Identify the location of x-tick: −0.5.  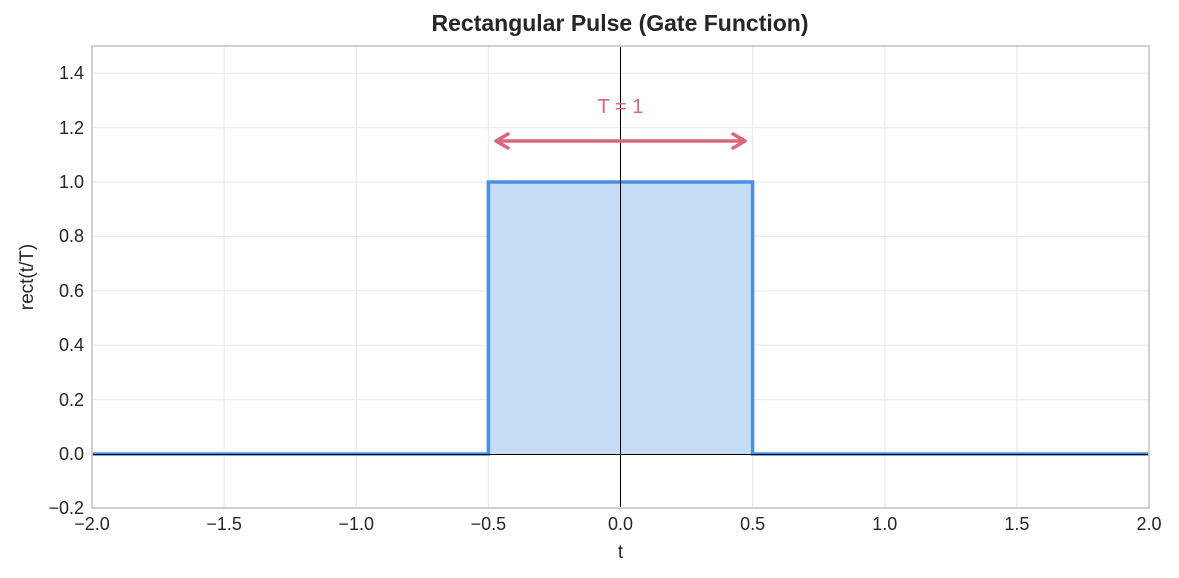
(489, 524).